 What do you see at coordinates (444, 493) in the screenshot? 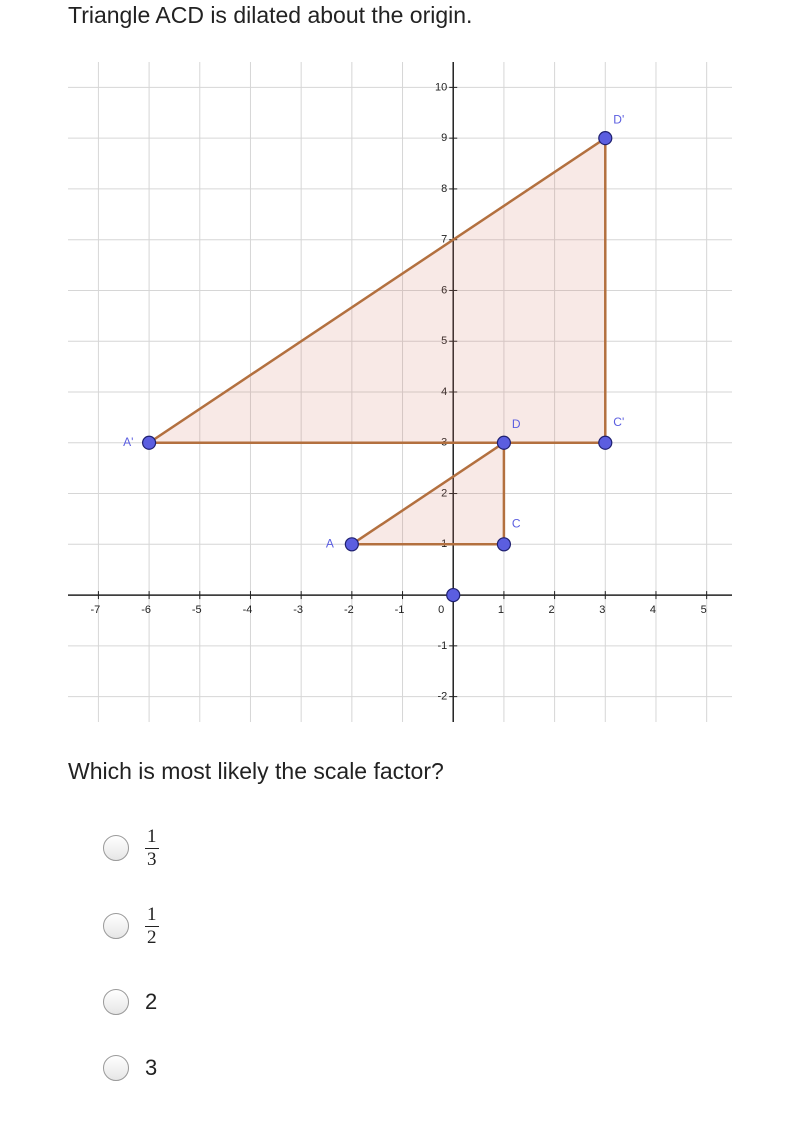
I see `y-tick-label: 2` at bounding box center [444, 493].